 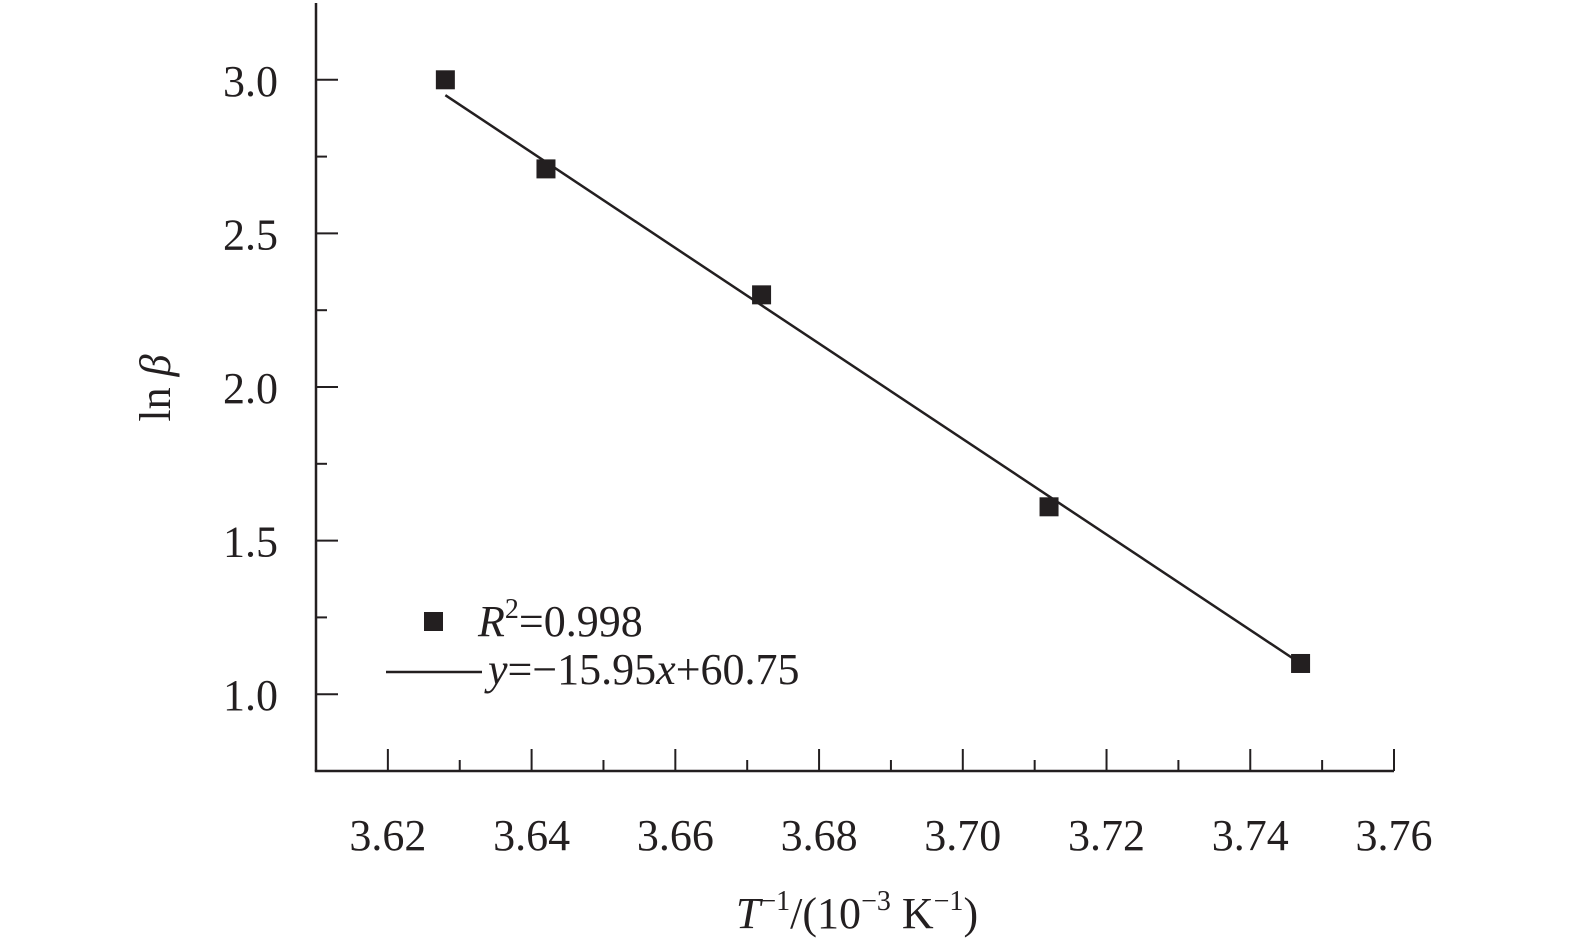 I want to click on y-axis-title: ln β, so click(x=155, y=387).